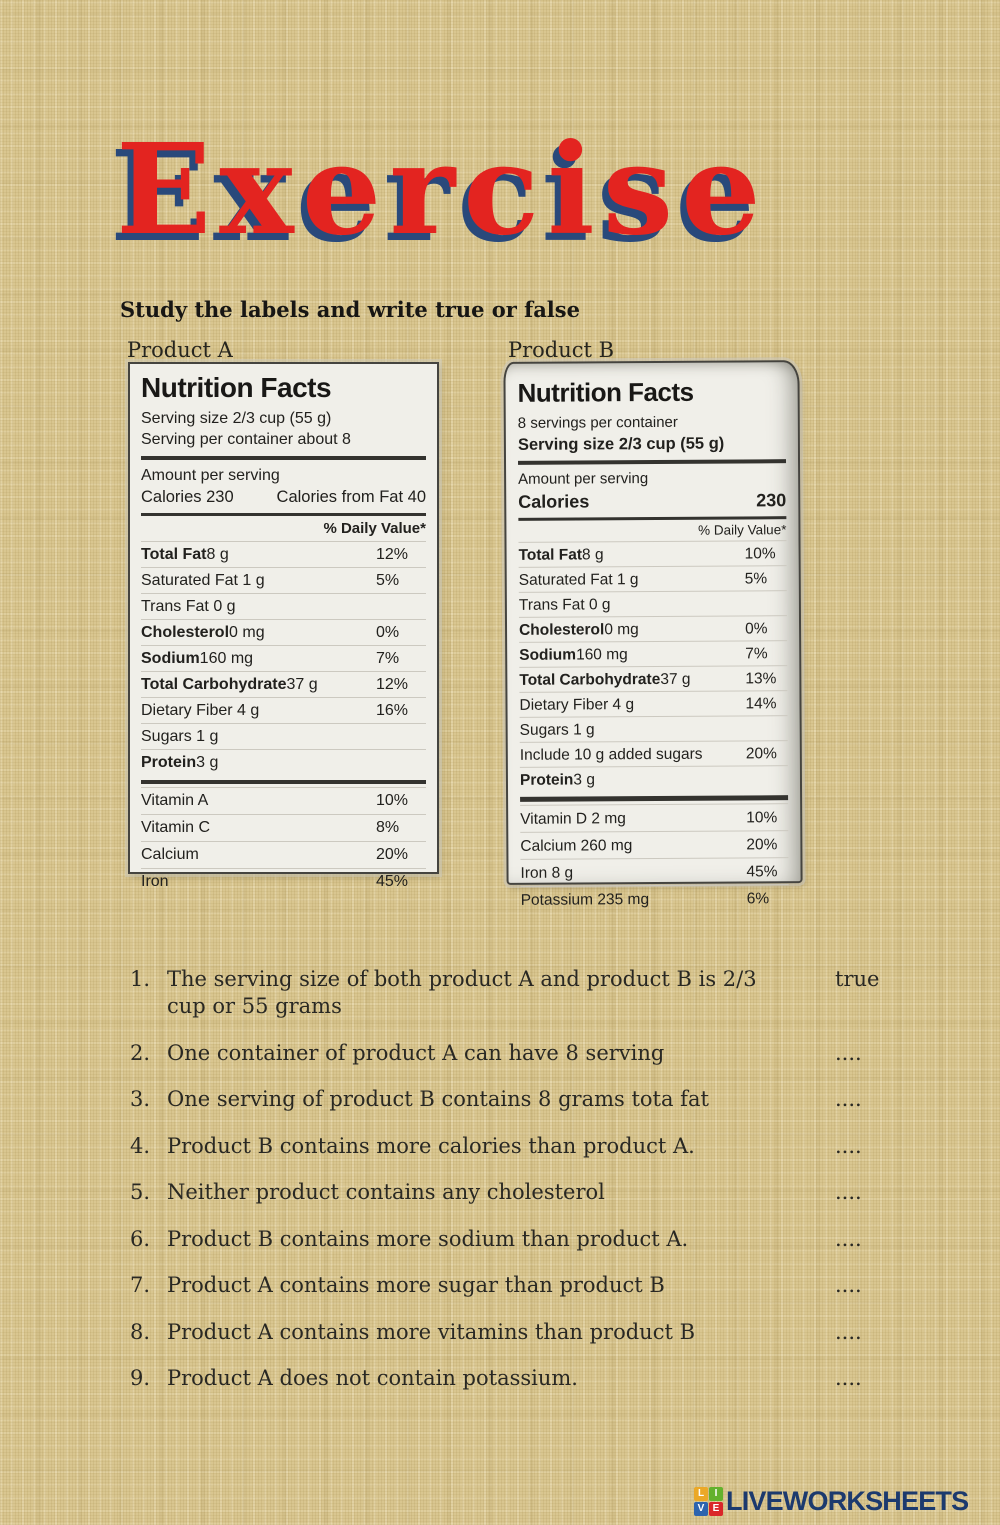 This screenshot has height=1525, width=1000. I want to click on vitamin-row: Iron 8 g 45%, so click(654, 871).